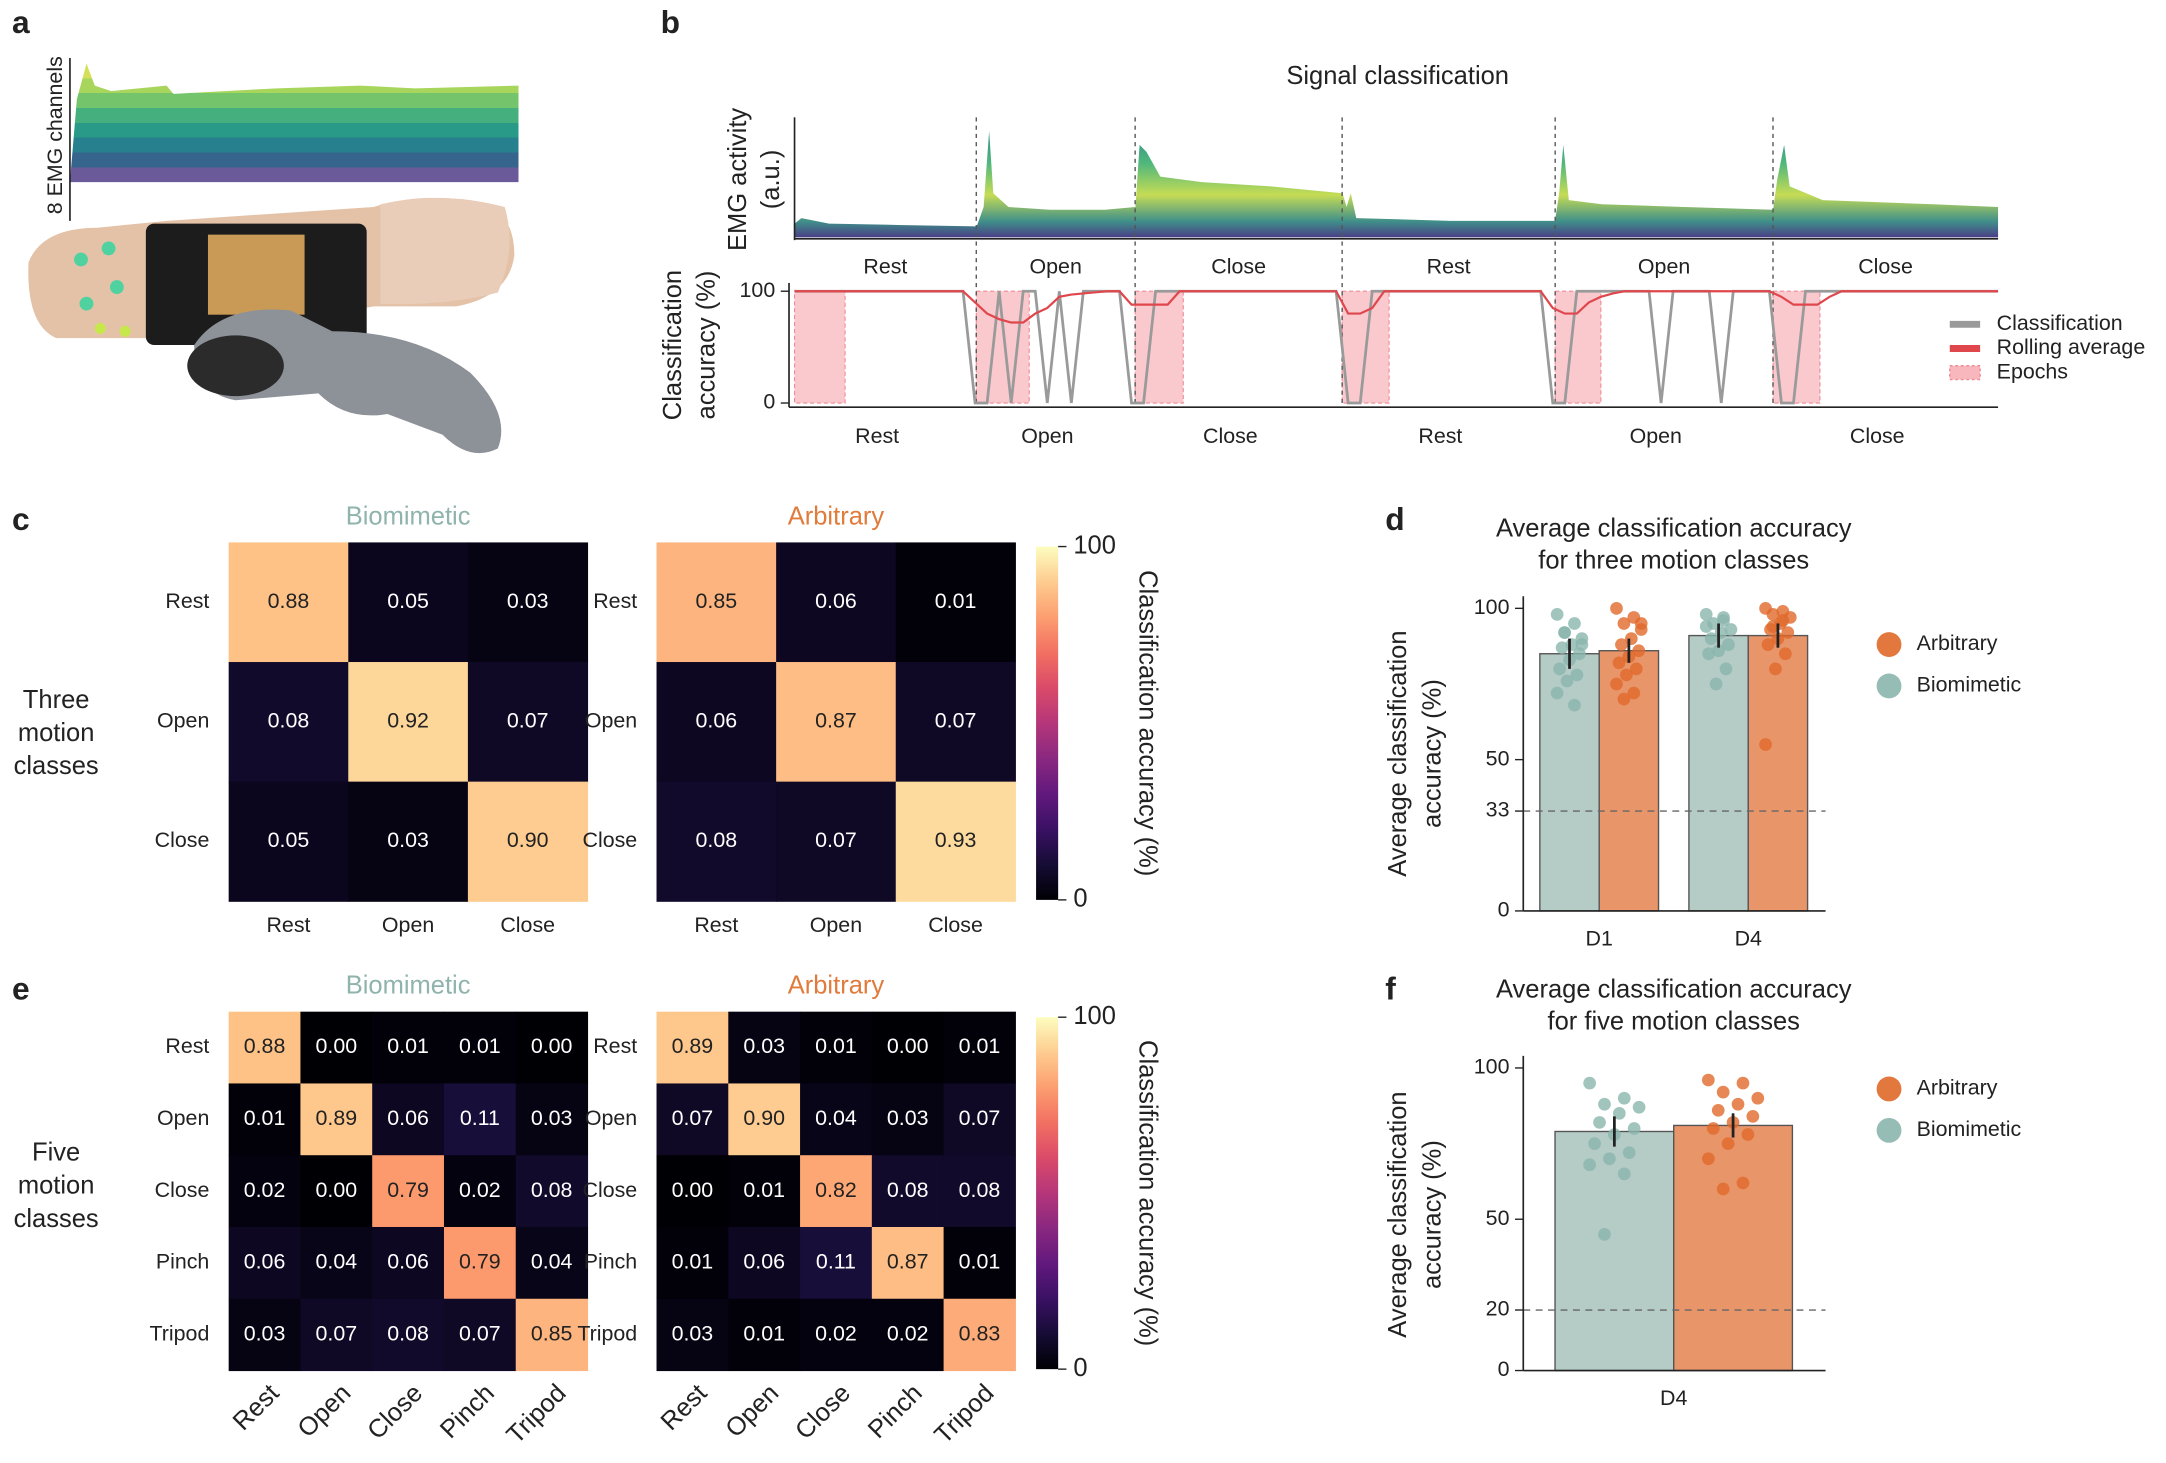 The width and height of the screenshot is (2166, 1463). Describe the element at coordinates (1674, 529) in the screenshot. I see `chart-title: Average classification accuracy` at that location.